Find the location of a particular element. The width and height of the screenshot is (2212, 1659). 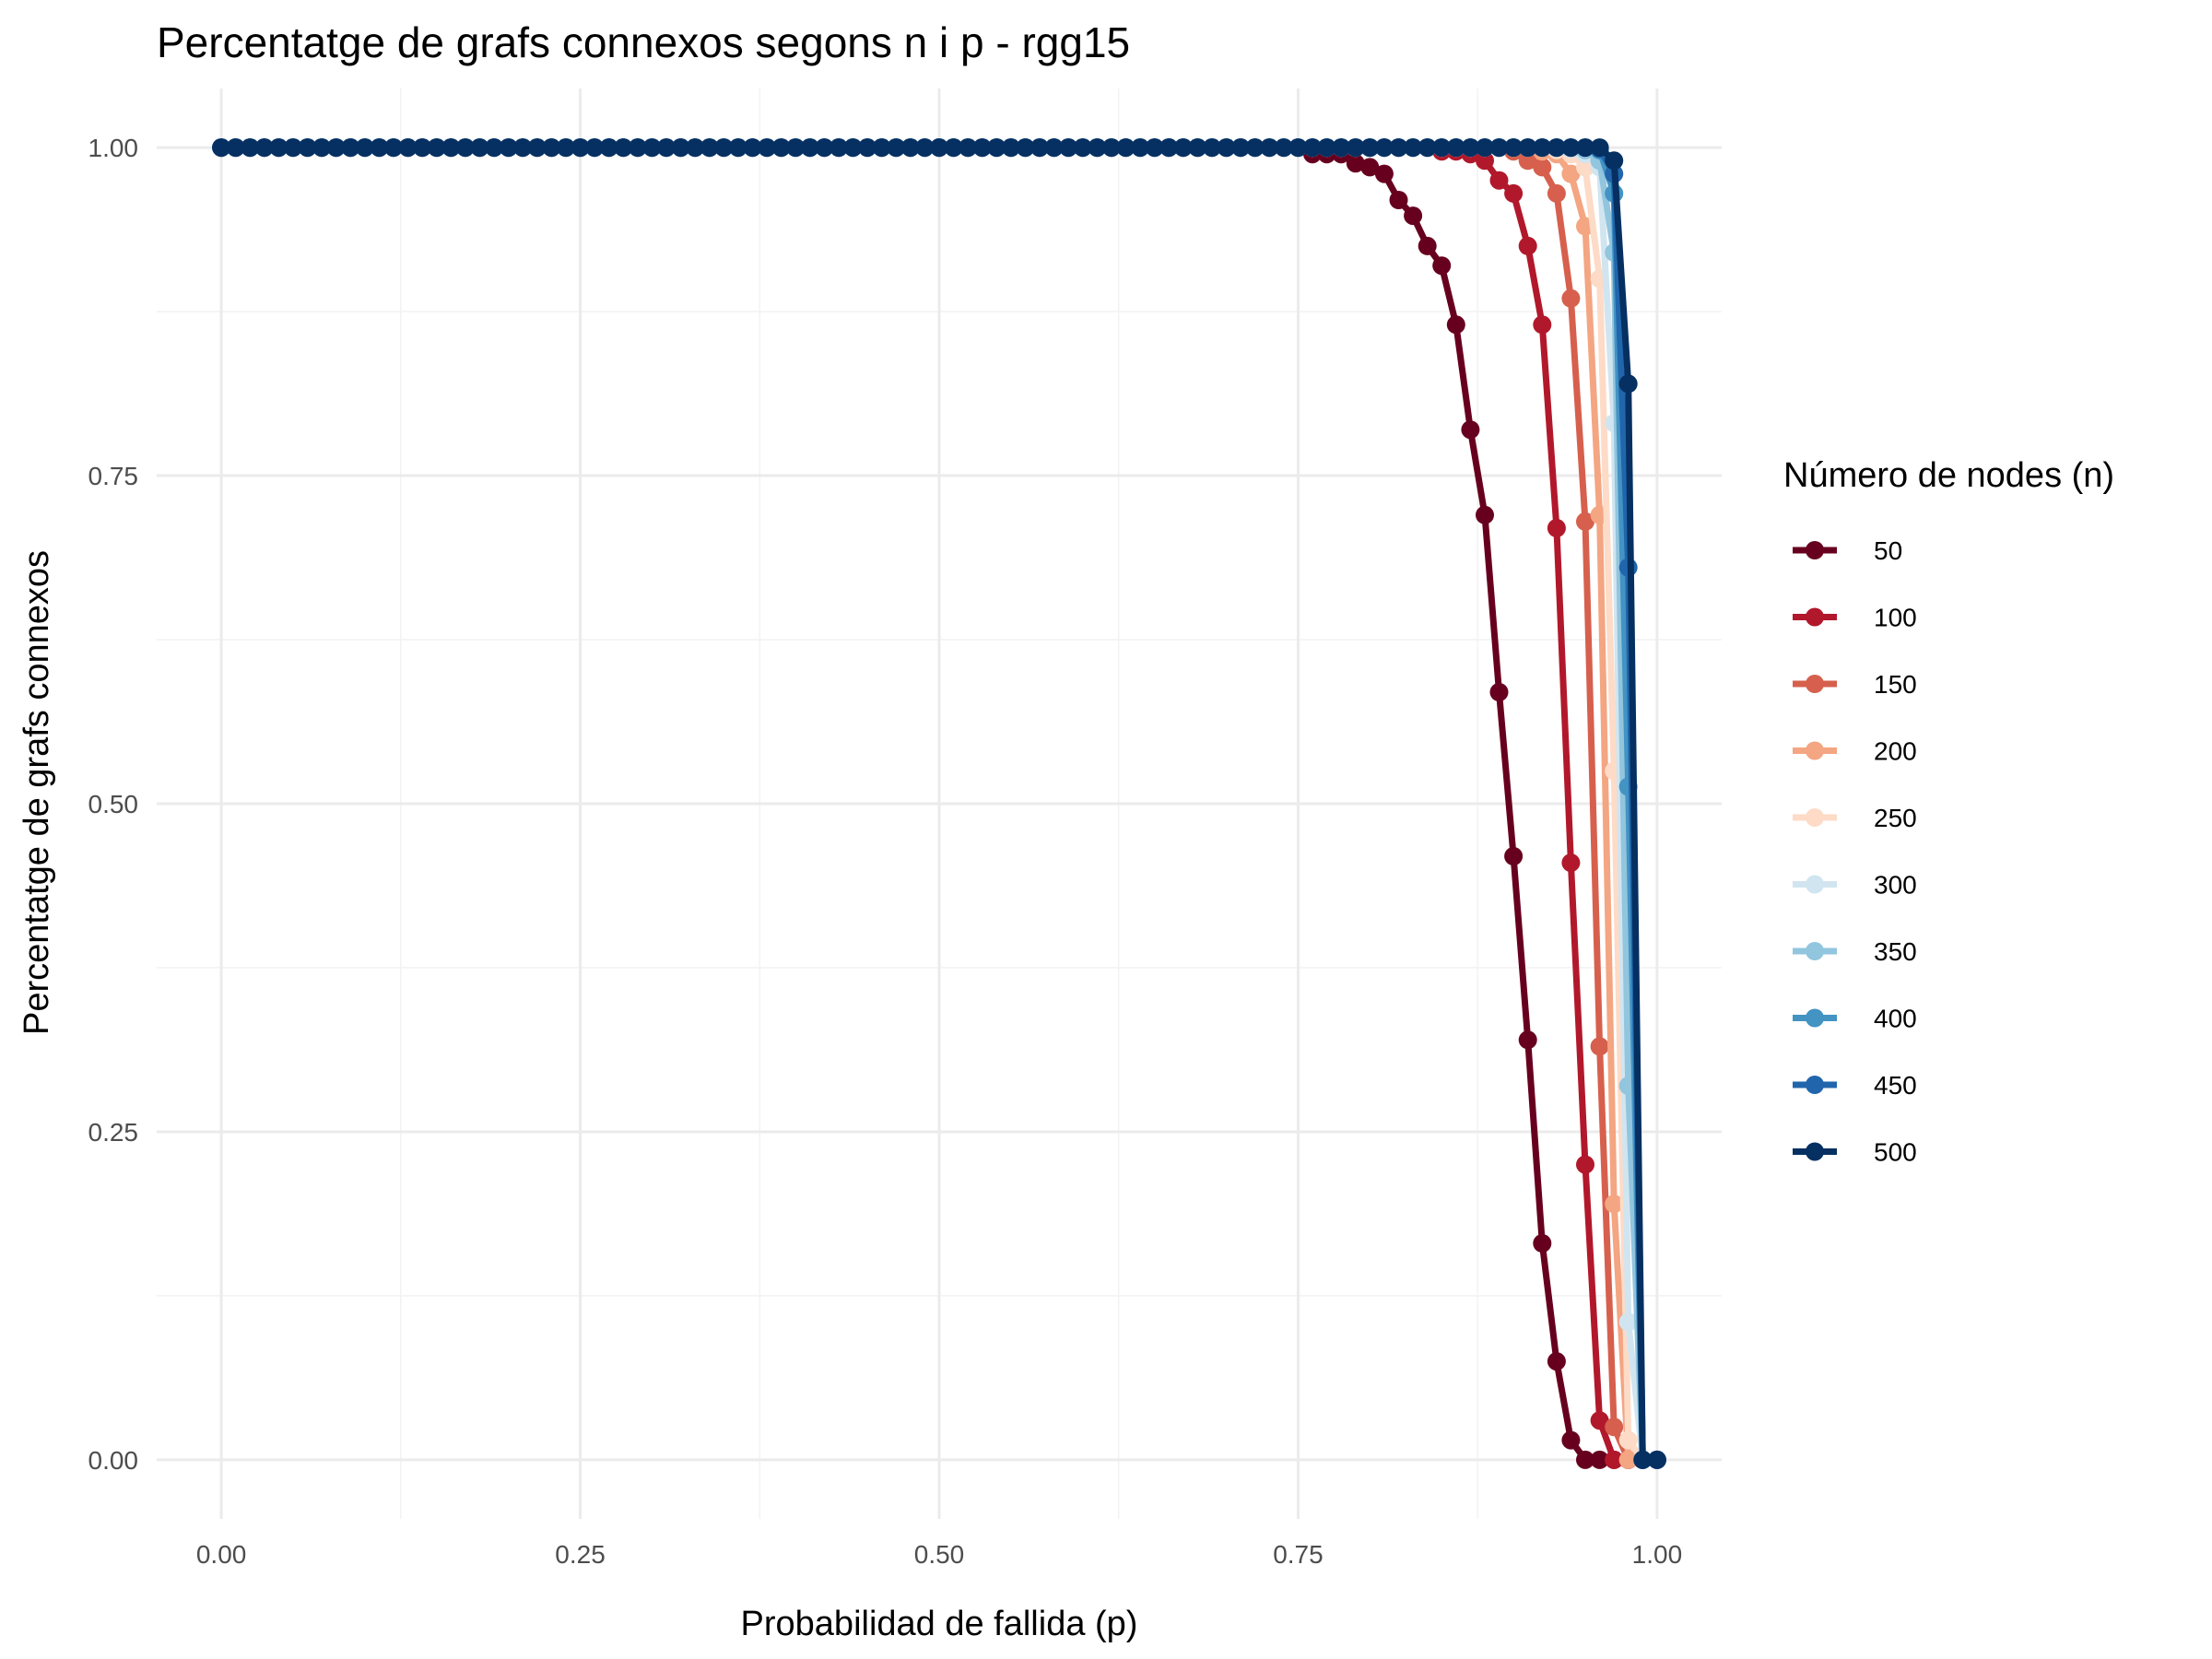

y-tick-label: 0.75 is located at coordinates (113, 476).